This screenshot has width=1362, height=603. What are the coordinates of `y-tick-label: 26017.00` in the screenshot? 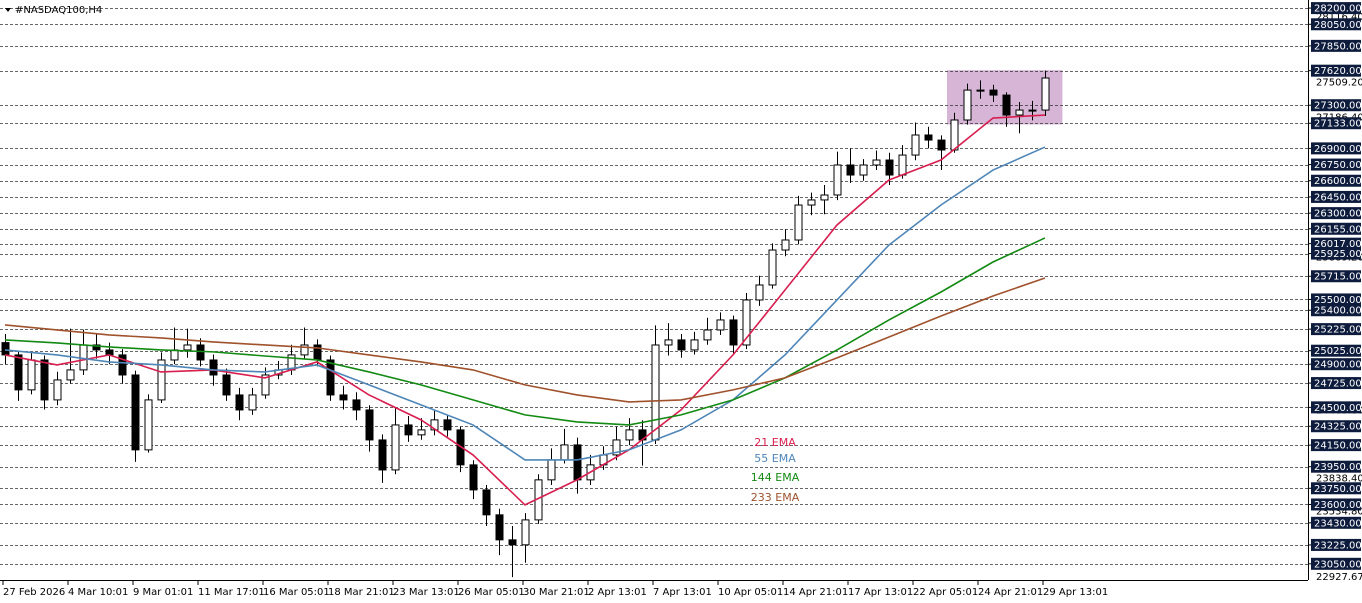 It's located at (1338, 244).